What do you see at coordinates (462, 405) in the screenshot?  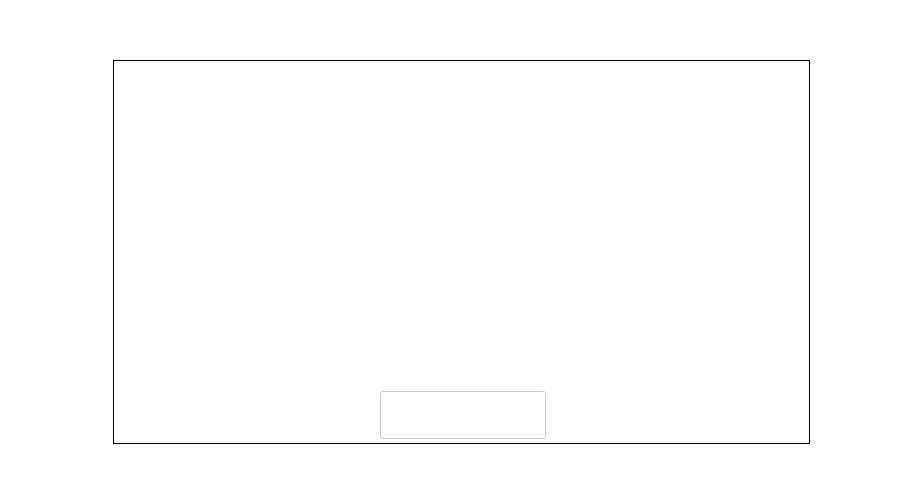 I see `legend-row-distinct-ips` at bounding box center [462, 405].